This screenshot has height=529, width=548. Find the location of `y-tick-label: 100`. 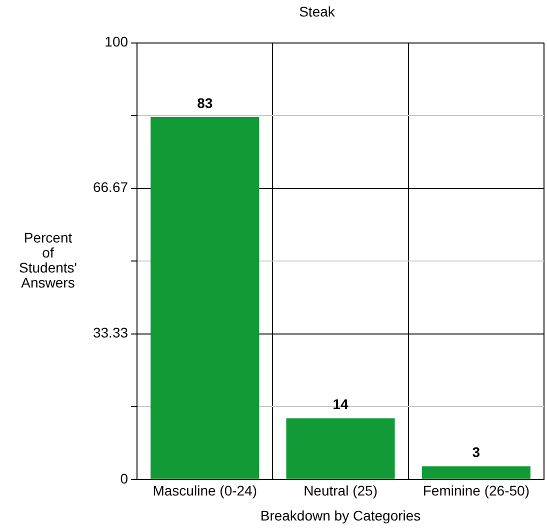

y-tick-label: 100 is located at coordinates (116, 42).